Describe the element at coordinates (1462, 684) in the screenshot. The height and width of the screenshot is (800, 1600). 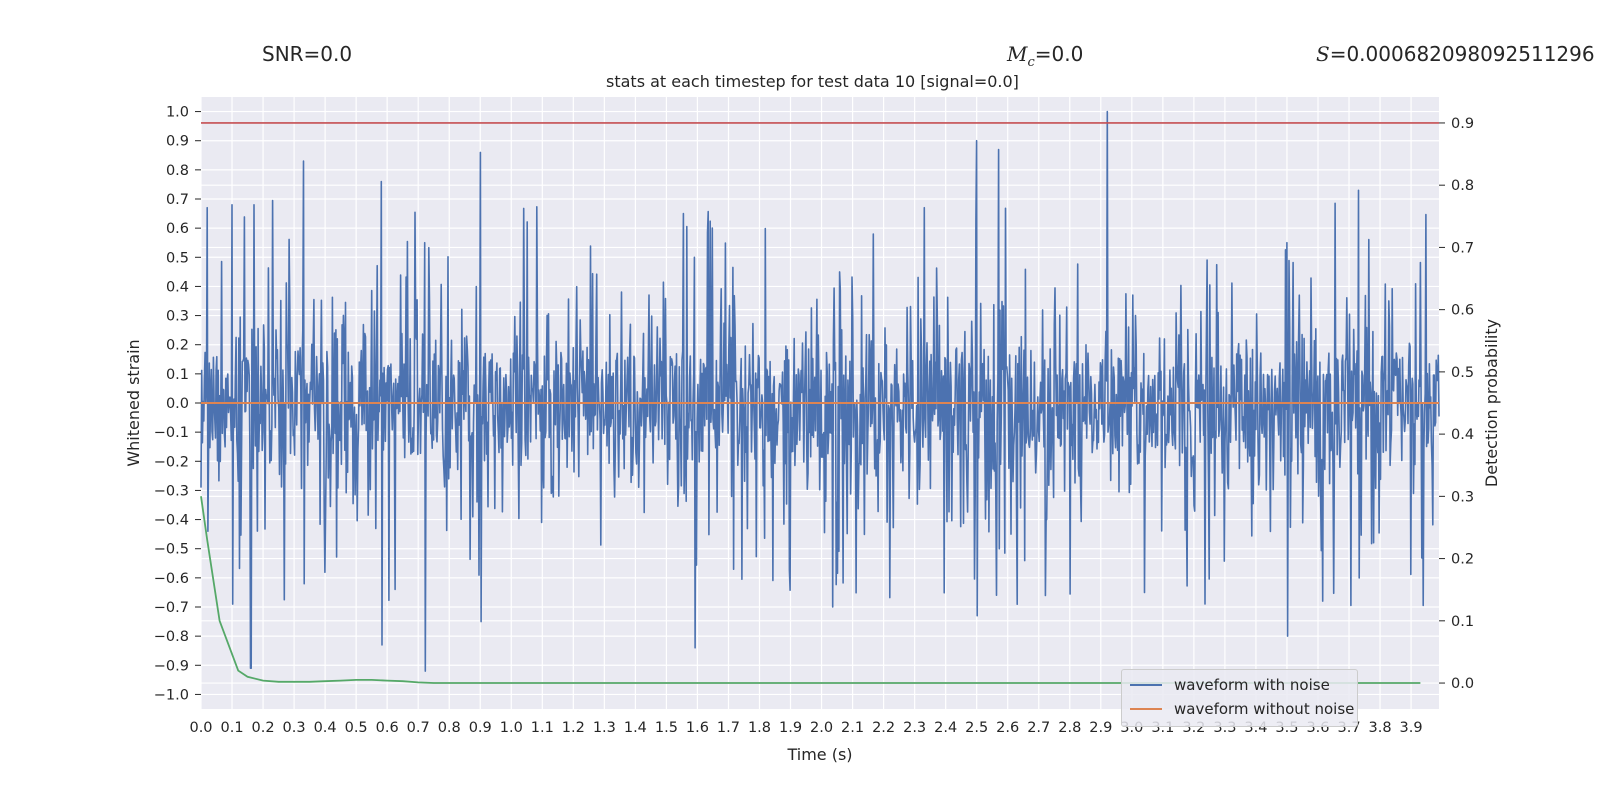
I see `y2-tick-label: 0.0` at that location.